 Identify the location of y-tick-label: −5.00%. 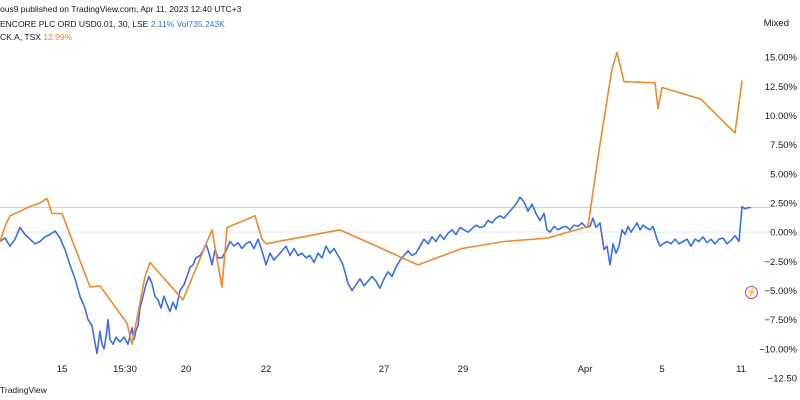
(781, 291).